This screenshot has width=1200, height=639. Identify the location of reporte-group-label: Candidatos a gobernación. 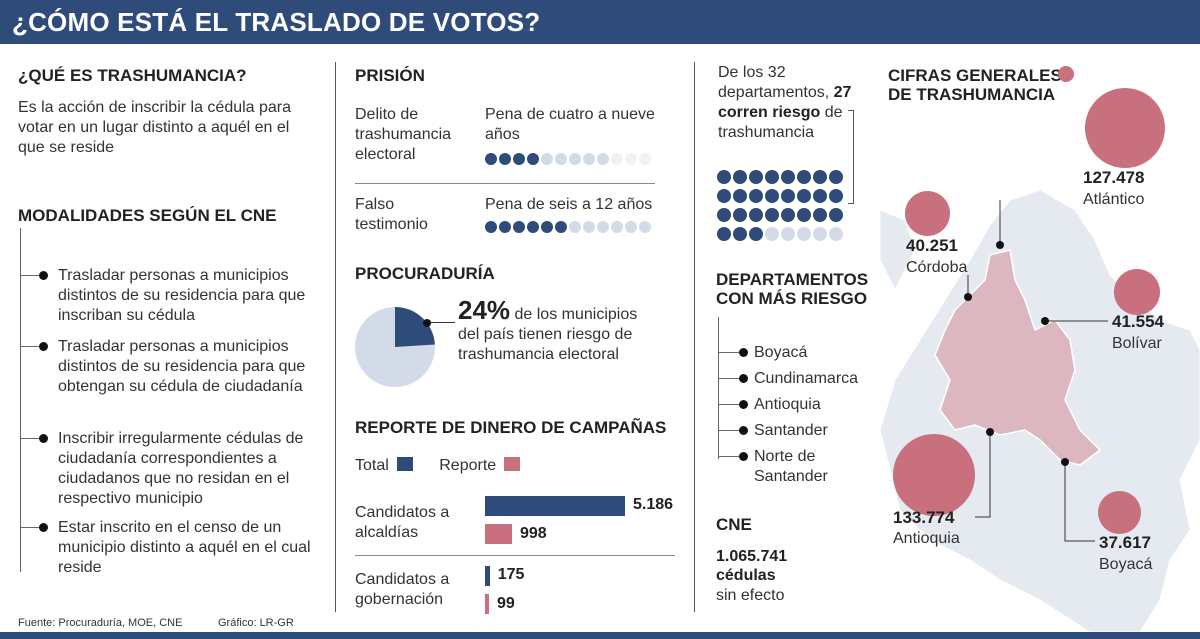
(402, 589).